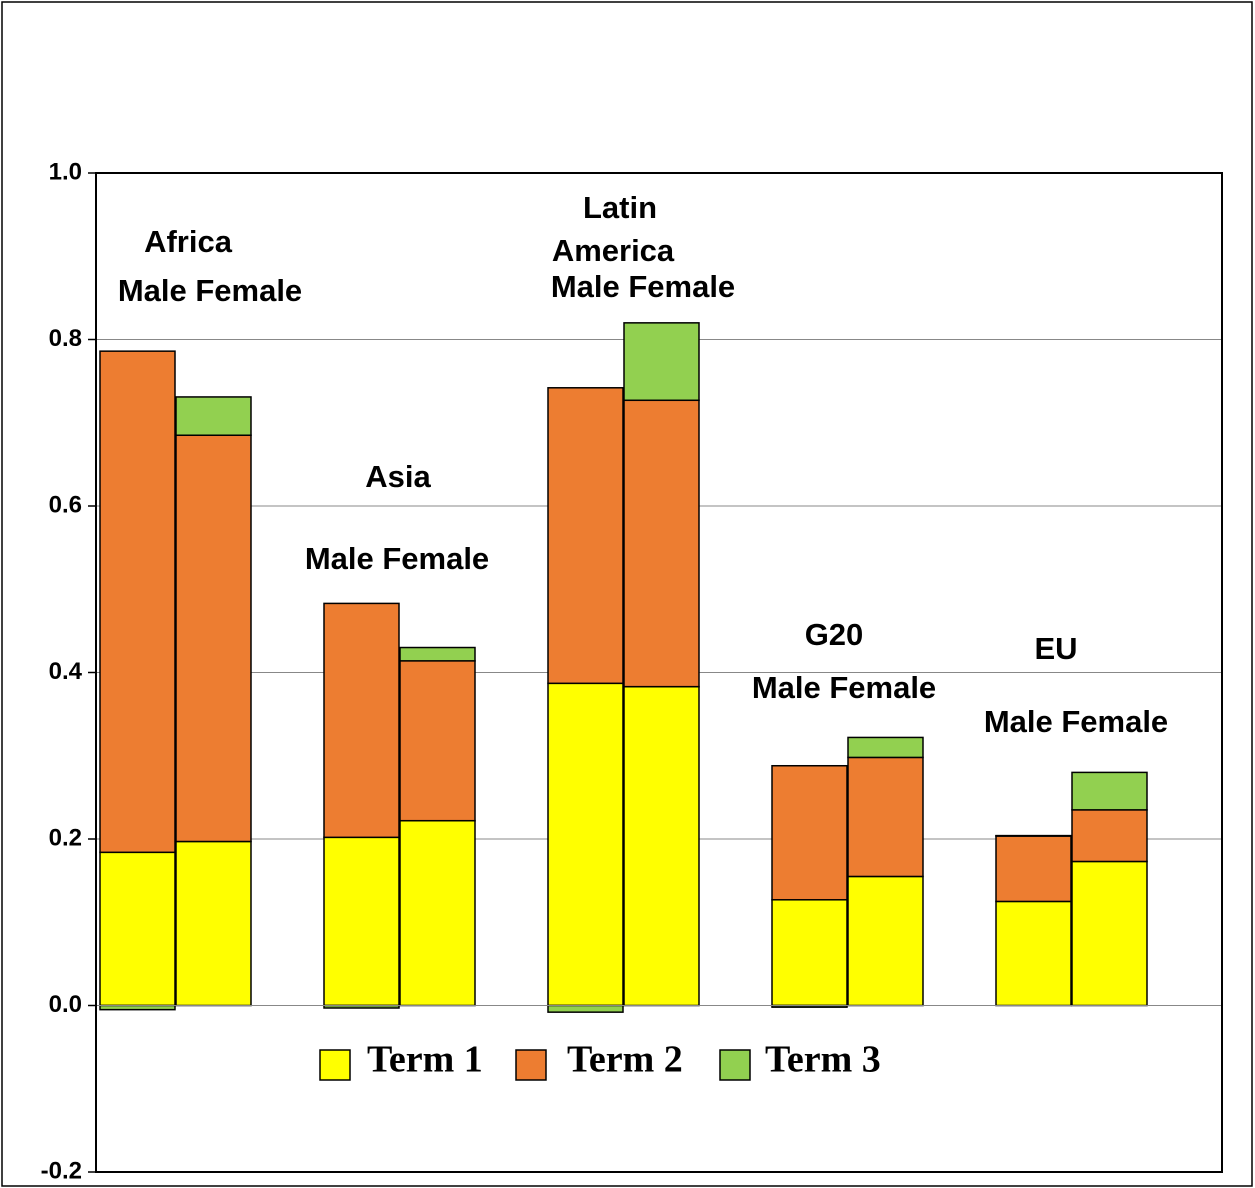  I want to click on y-tick-label: 1.0, so click(65, 171).